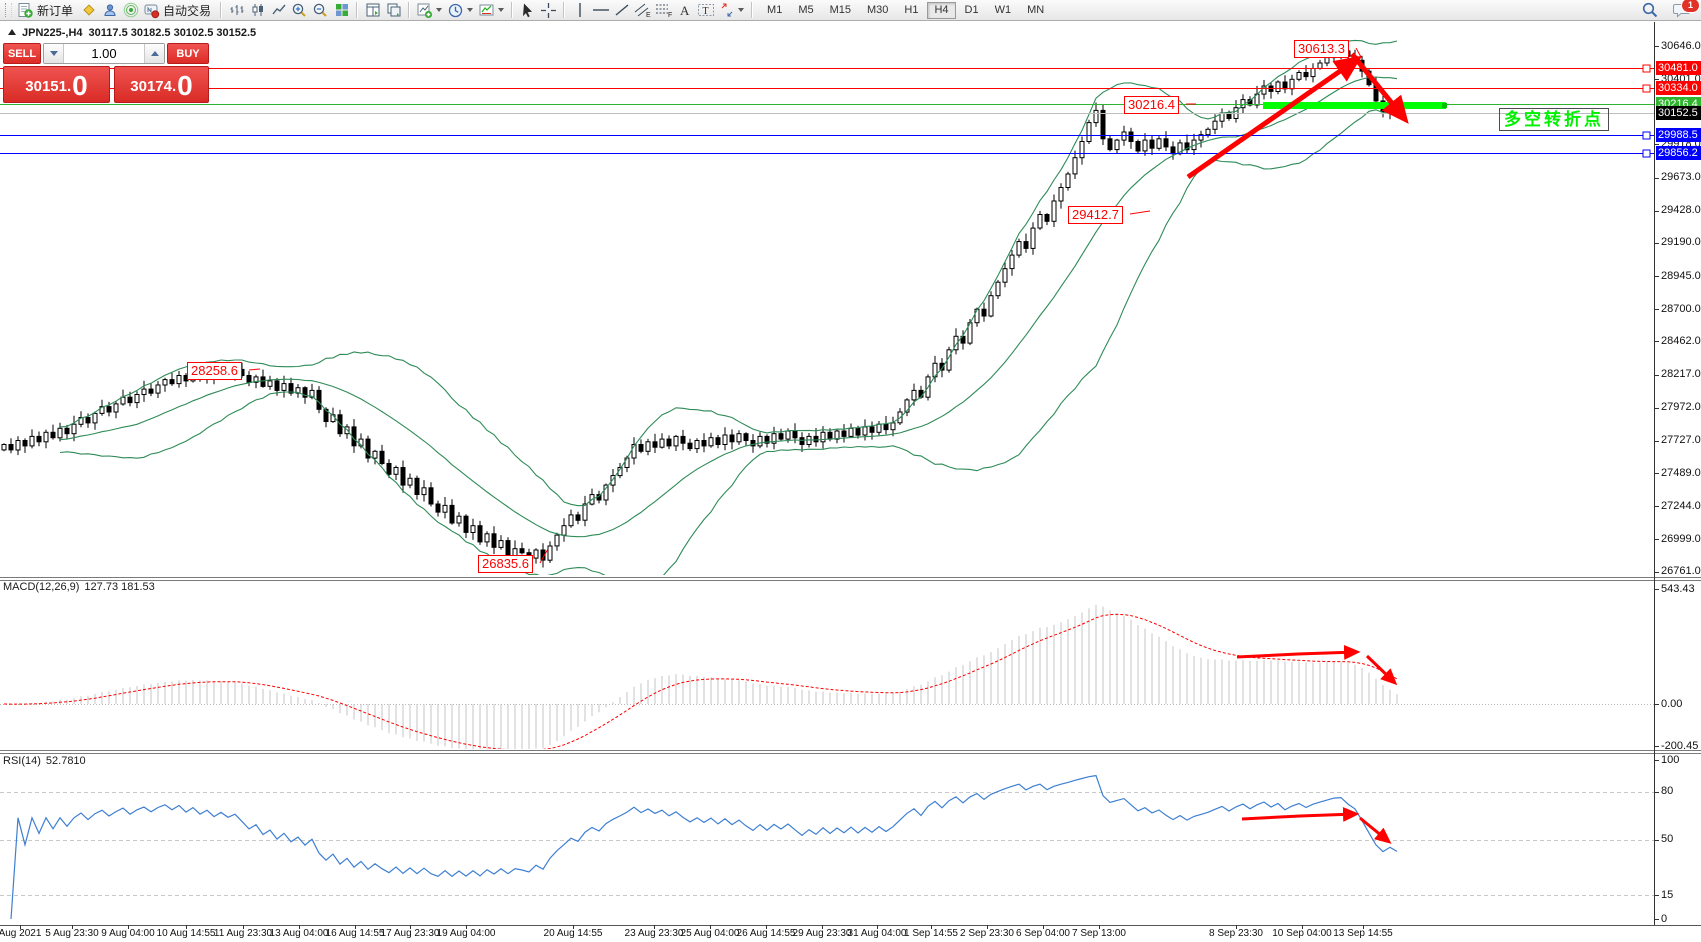 The height and width of the screenshot is (942, 1701). I want to click on macd-panel, so click(827, 676).